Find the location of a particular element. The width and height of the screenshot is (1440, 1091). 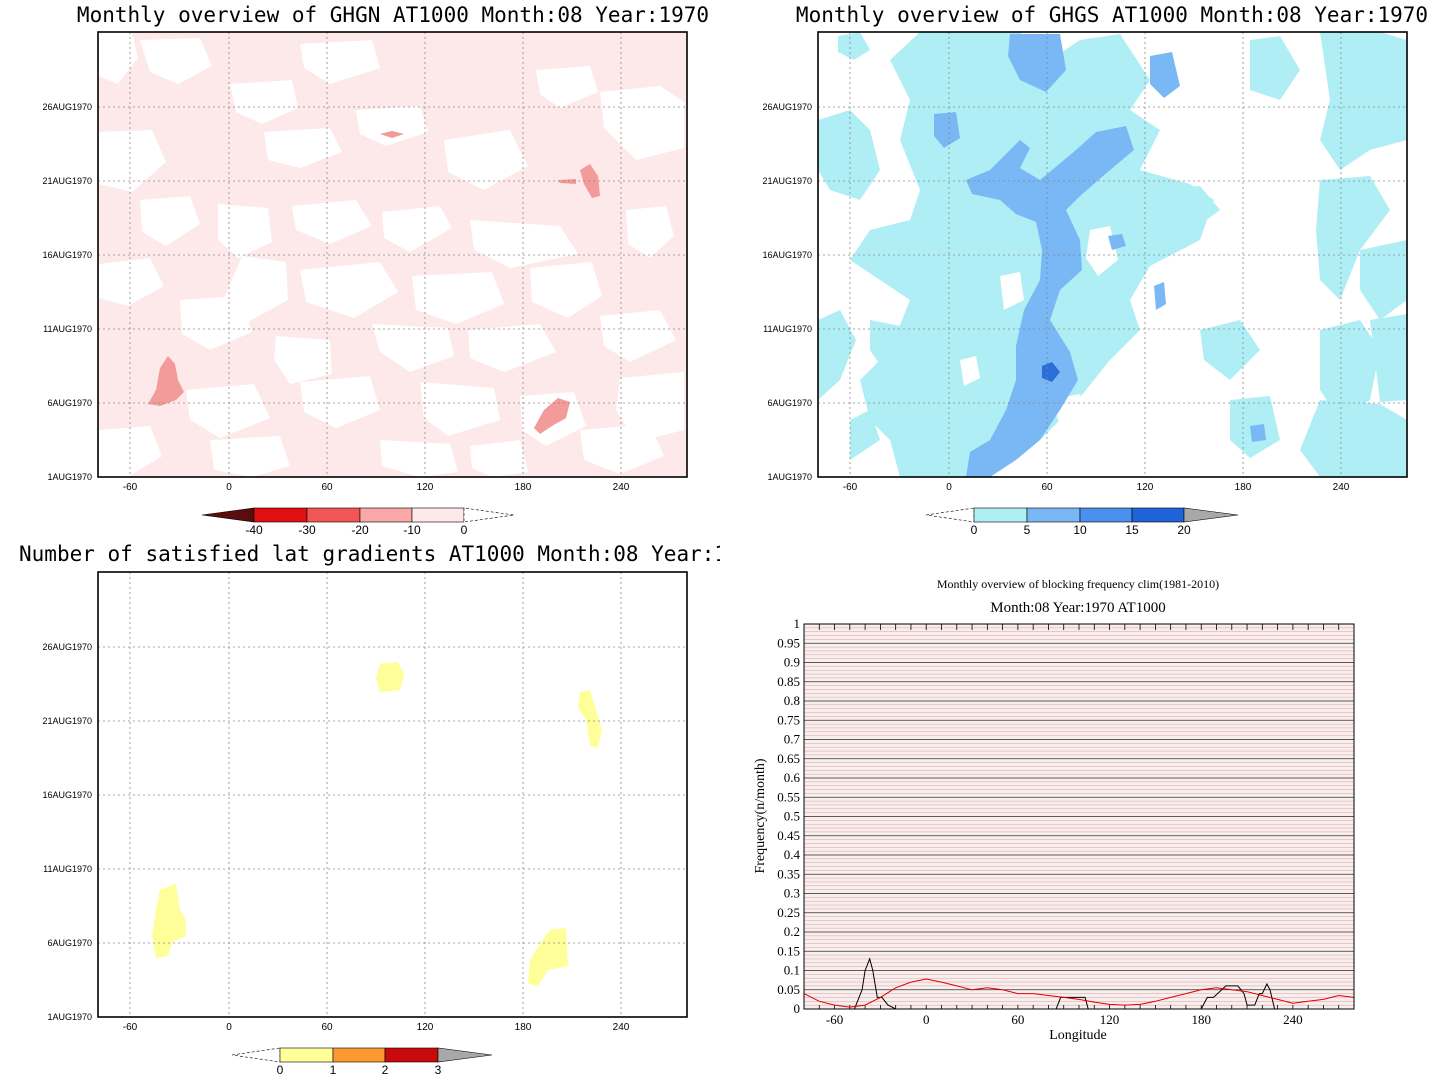

lat-x-ticks: -60 0 60 120 180 240 is located at coordinates (376, 1027).